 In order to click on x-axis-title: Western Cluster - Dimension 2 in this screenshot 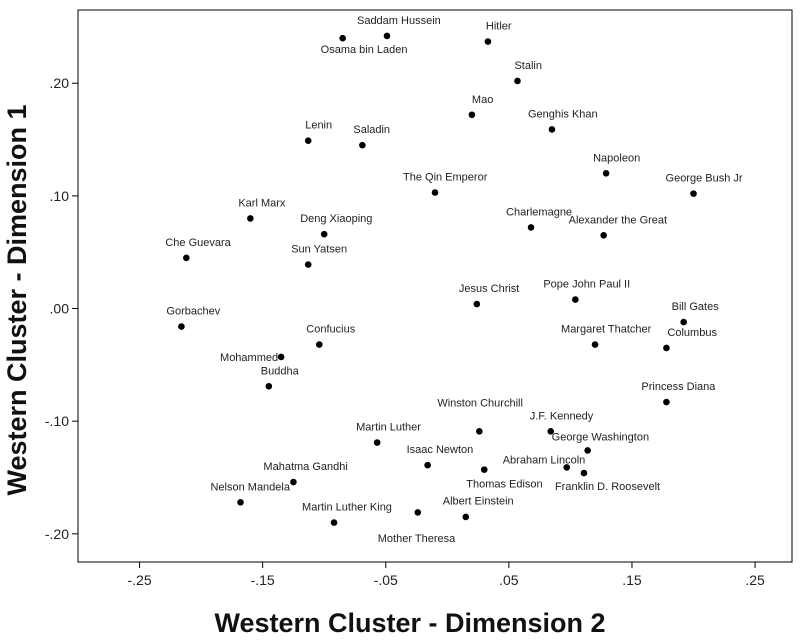, I will do `click(409, 623)`.